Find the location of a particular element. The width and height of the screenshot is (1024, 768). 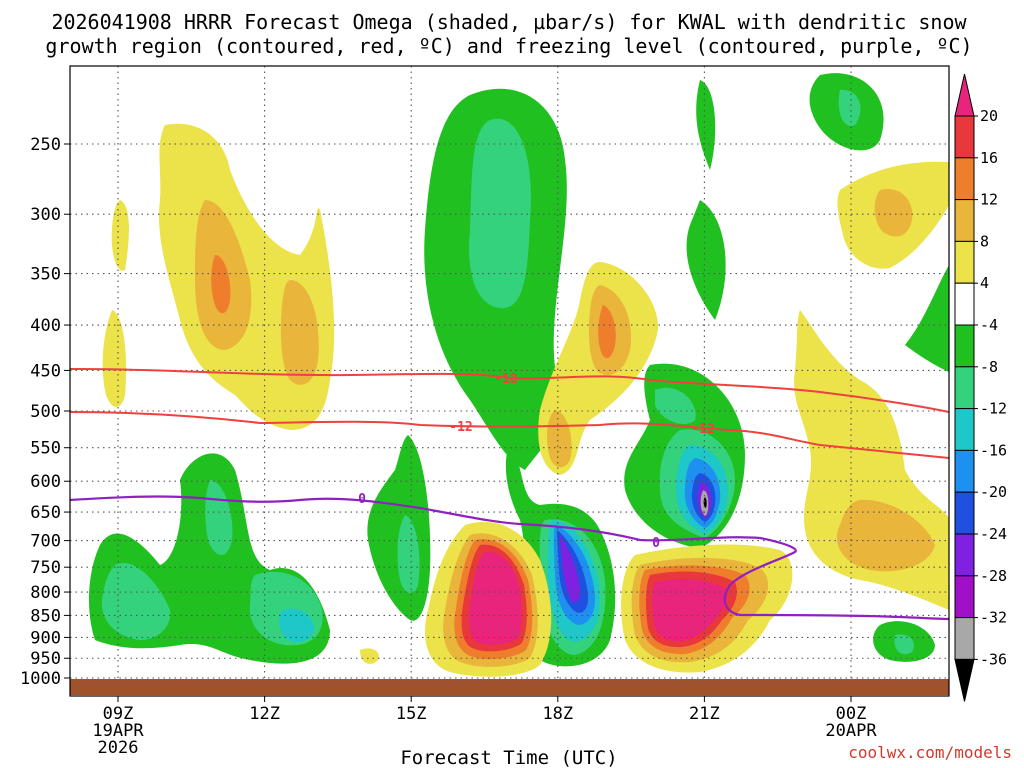

omega-region-green-mid-right is located at coordinates (706, 260).